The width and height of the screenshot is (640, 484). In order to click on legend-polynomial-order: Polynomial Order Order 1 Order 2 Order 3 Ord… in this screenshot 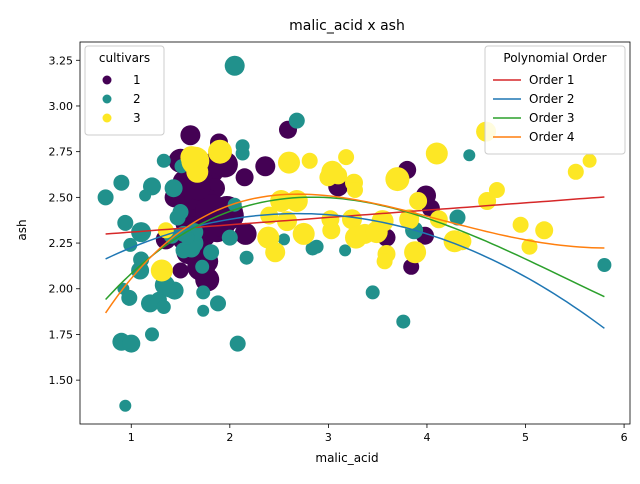, I will do `click(555, 100)`.